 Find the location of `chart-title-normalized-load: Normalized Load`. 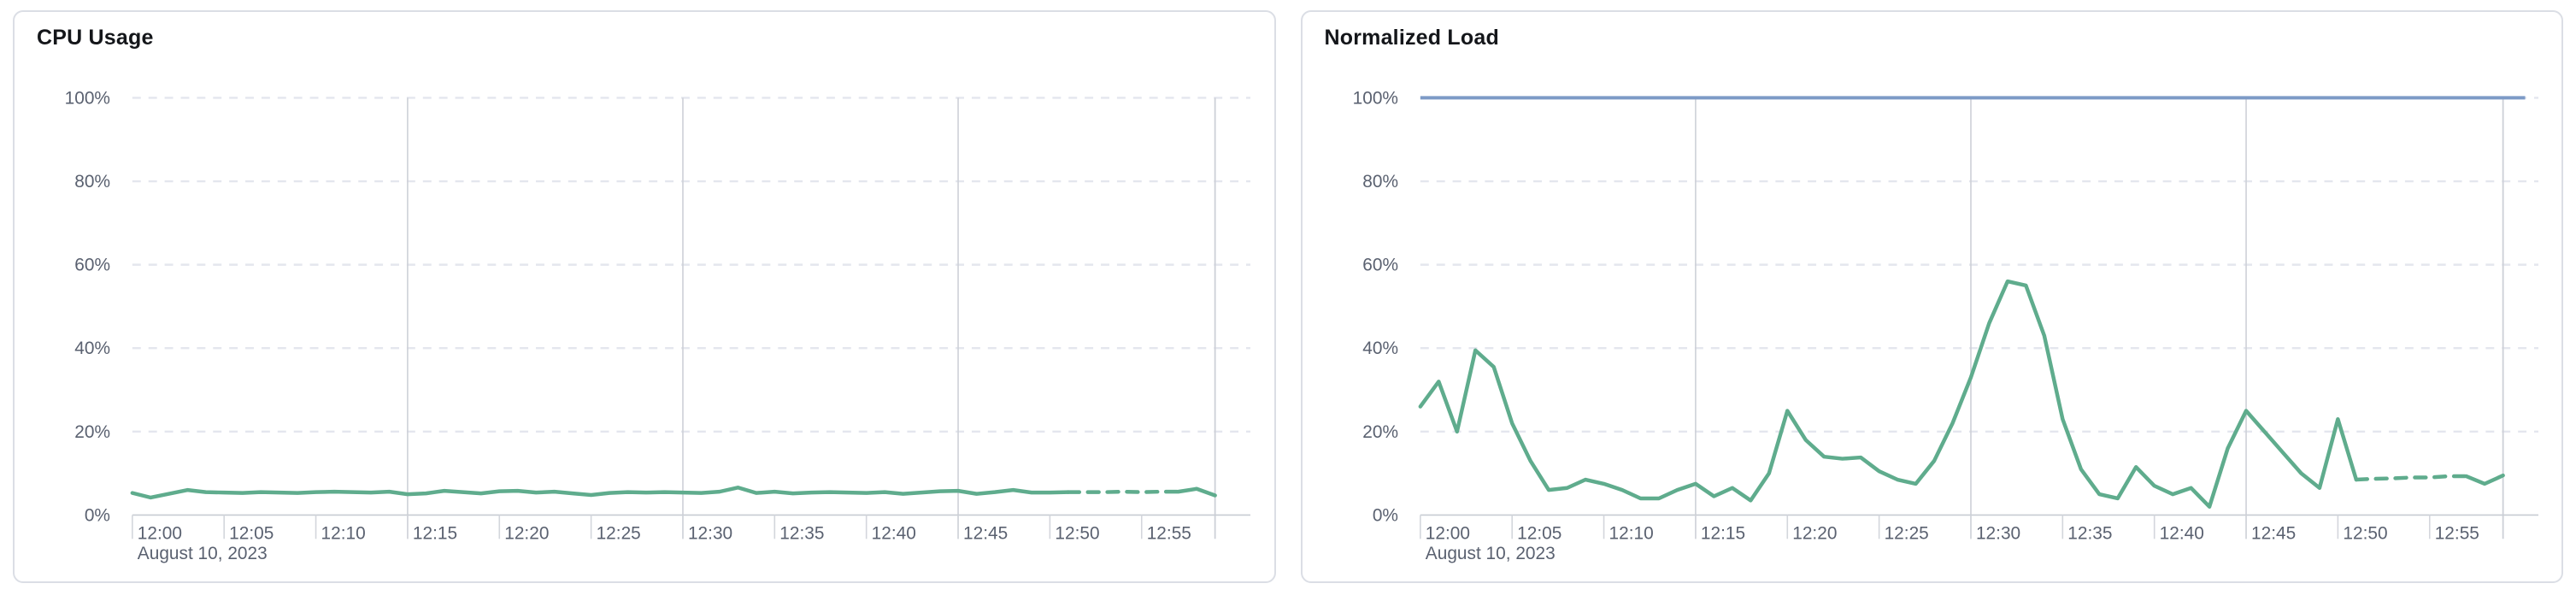

chart-title-normalized-load: Normalized Load is located at coordinates (1411, 38).